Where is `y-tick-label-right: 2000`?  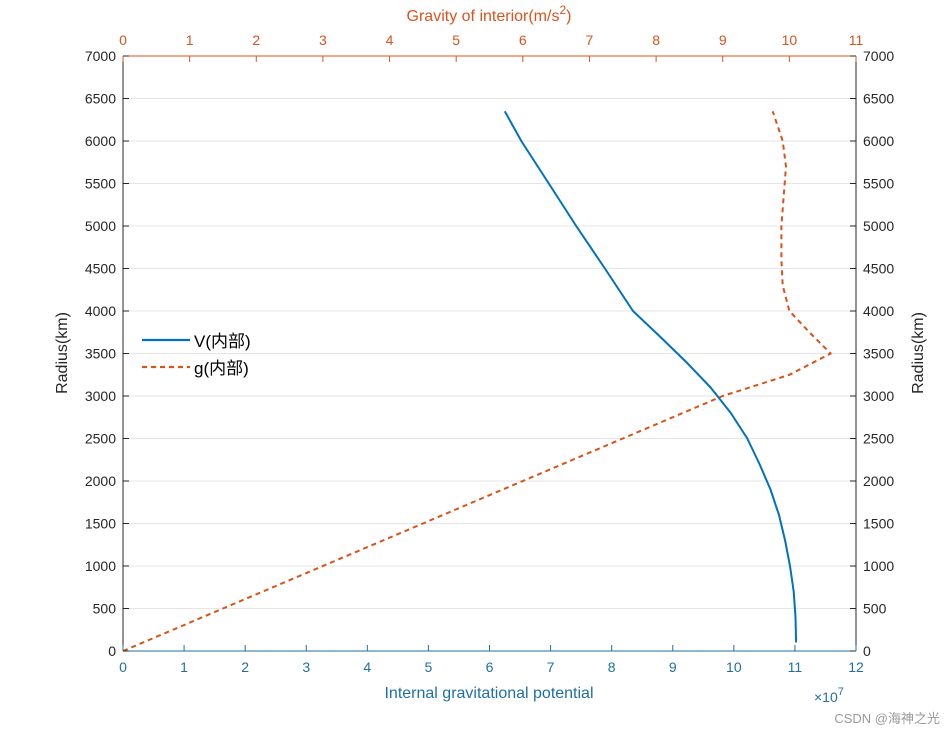
y-tick-label-right: 2000 is located at coordinates (878, 481).